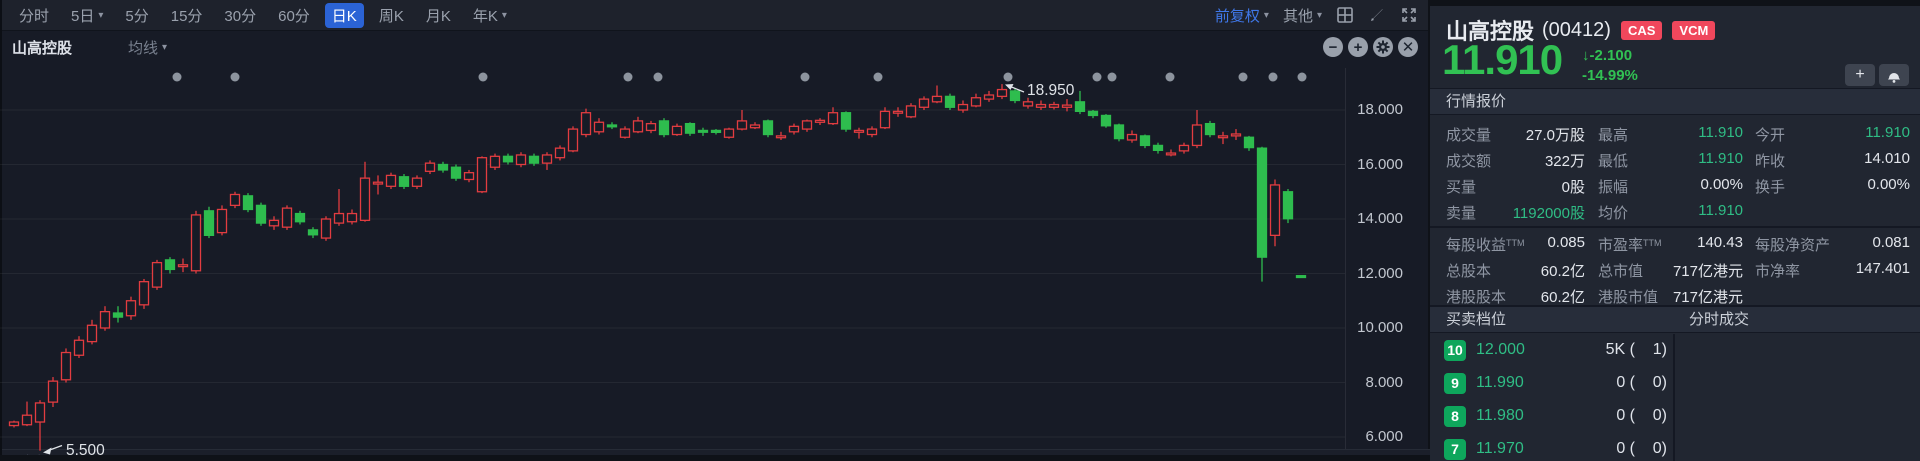  Describe the element at coordinates (1384, 436) in the screenshot. I see `price-axis-tick: 6.000` at that location.